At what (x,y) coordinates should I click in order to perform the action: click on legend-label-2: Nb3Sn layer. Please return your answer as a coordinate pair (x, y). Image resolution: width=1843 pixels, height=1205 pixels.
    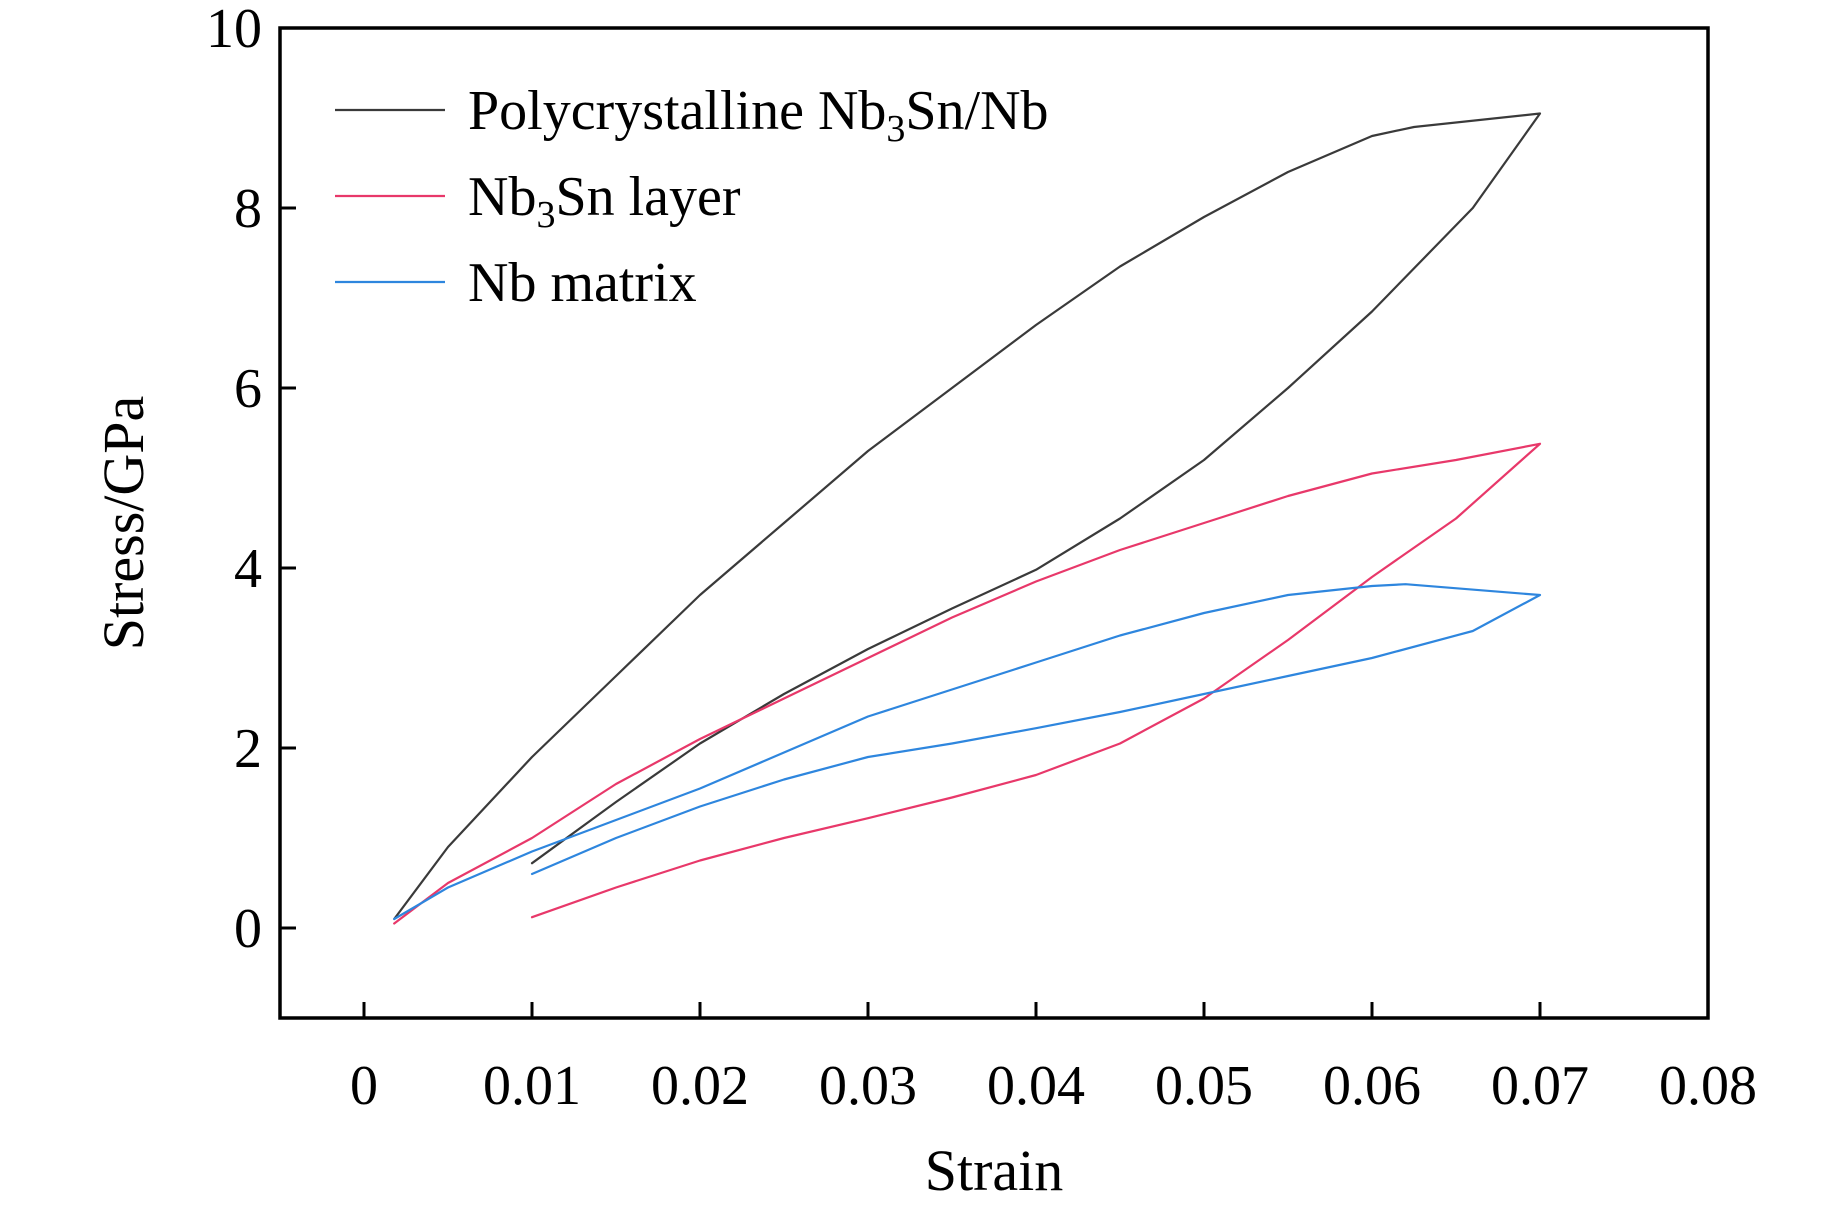
    Looking at the image, I should click on (604, 201).